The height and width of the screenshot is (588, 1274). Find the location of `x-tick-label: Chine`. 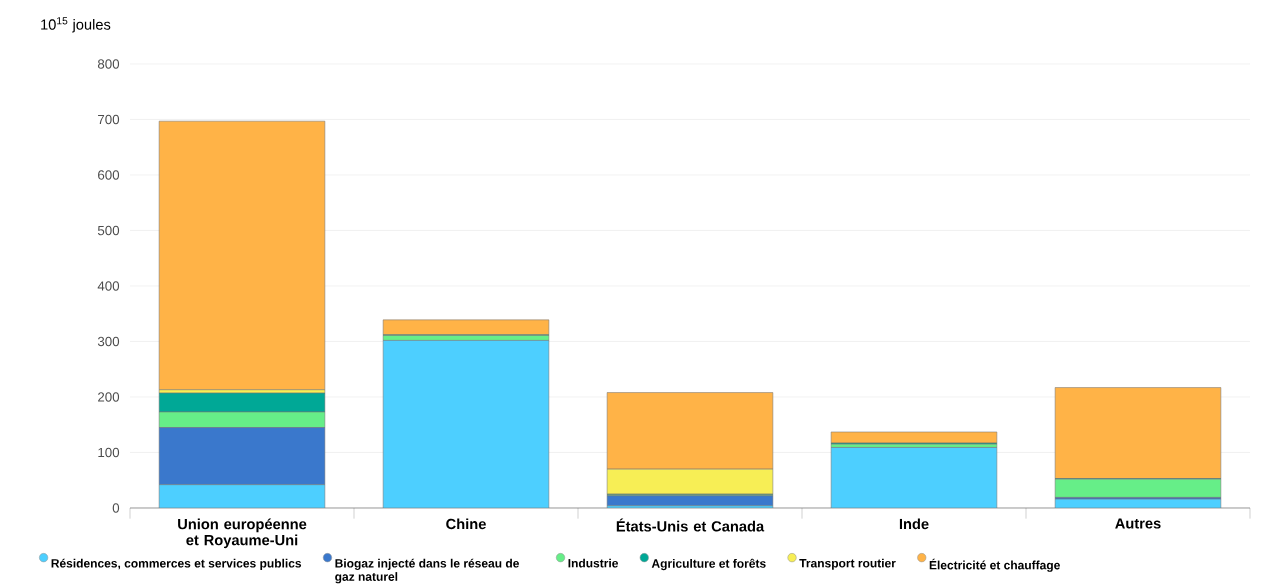

x-tick-label: Chine is located at coordinates (466, 524).